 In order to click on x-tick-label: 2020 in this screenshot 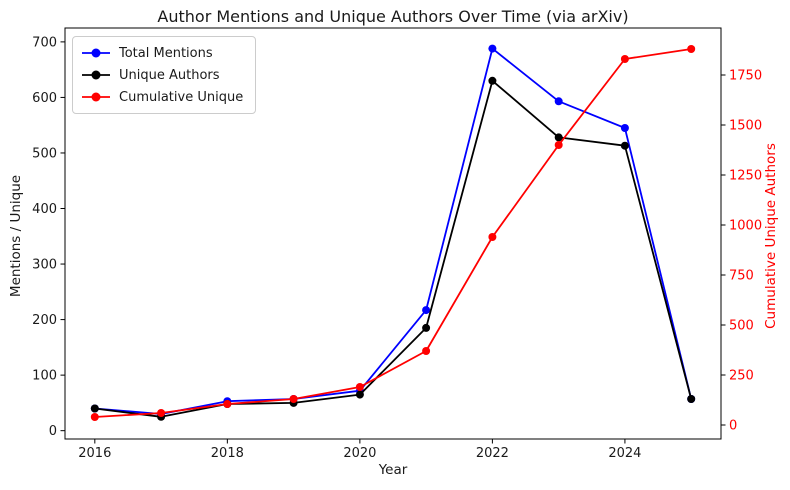, I will do `click(359, 453)`.